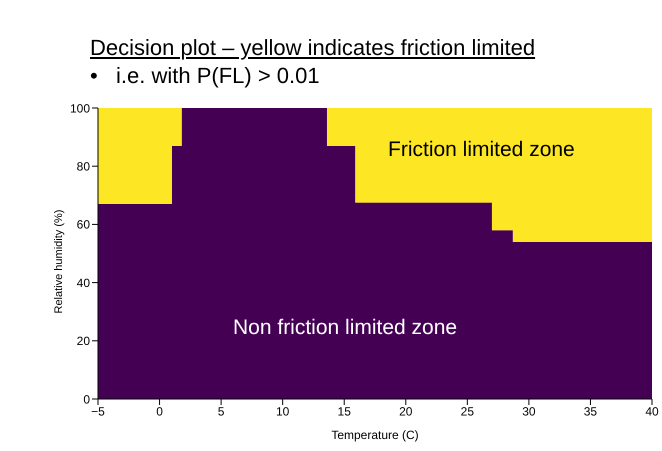  Describe the element at coordinates (591, 411) in the screenshot. I see `x-tick-label: 35` at that location.